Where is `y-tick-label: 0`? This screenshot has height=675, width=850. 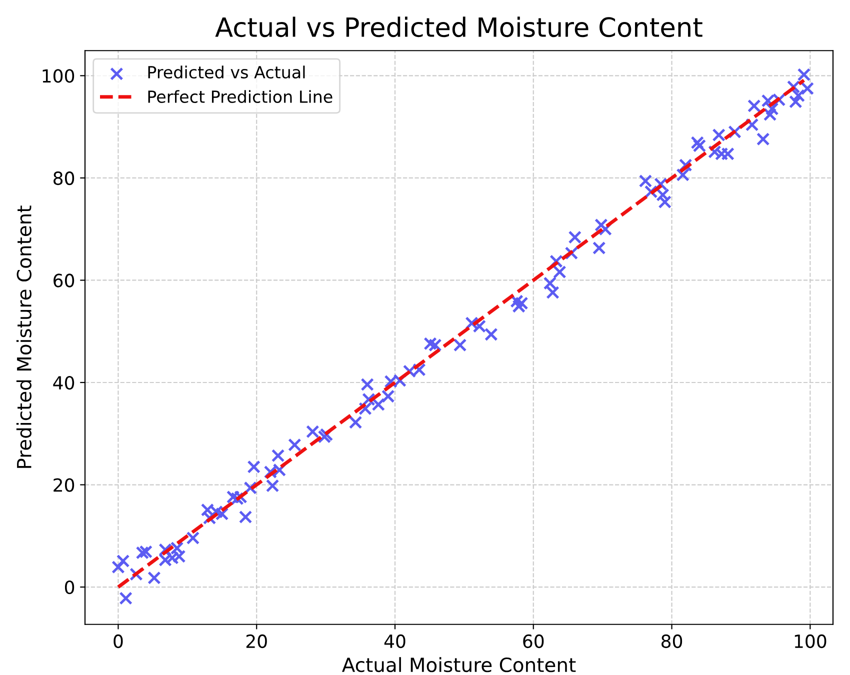 y-tick-label: 0 is located at coordinates (69, 587).